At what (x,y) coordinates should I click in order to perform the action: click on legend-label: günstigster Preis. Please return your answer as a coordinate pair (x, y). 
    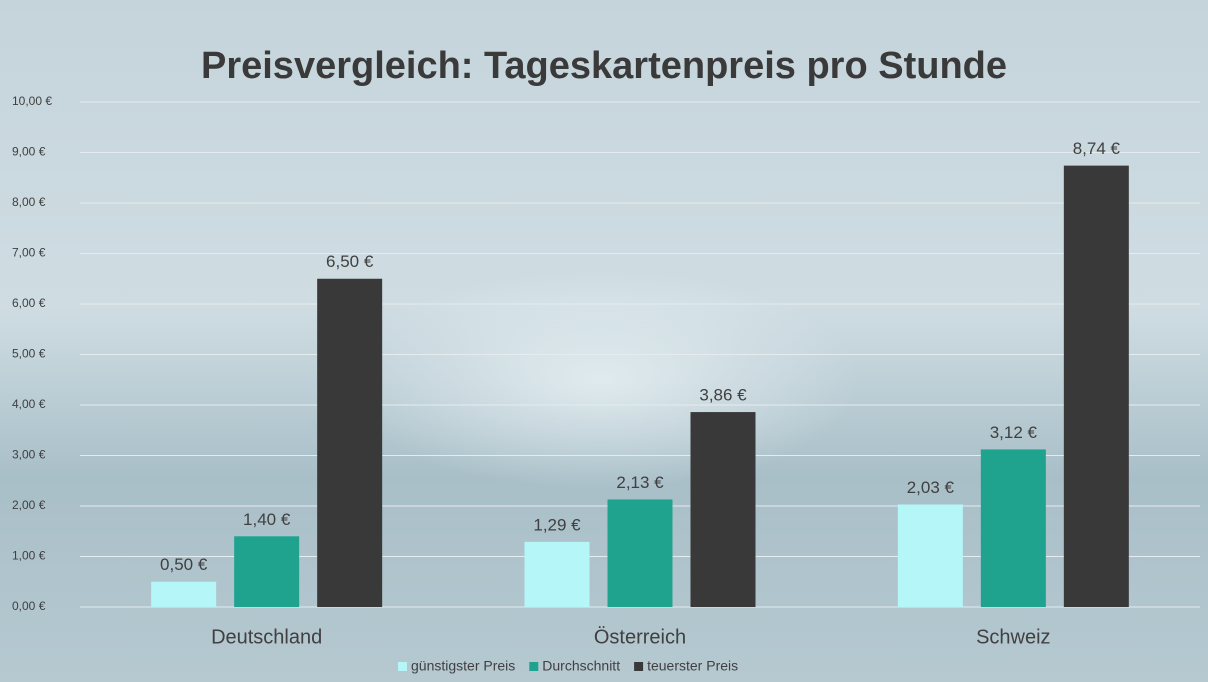
    Looking at the image, I should click on (463, 666).